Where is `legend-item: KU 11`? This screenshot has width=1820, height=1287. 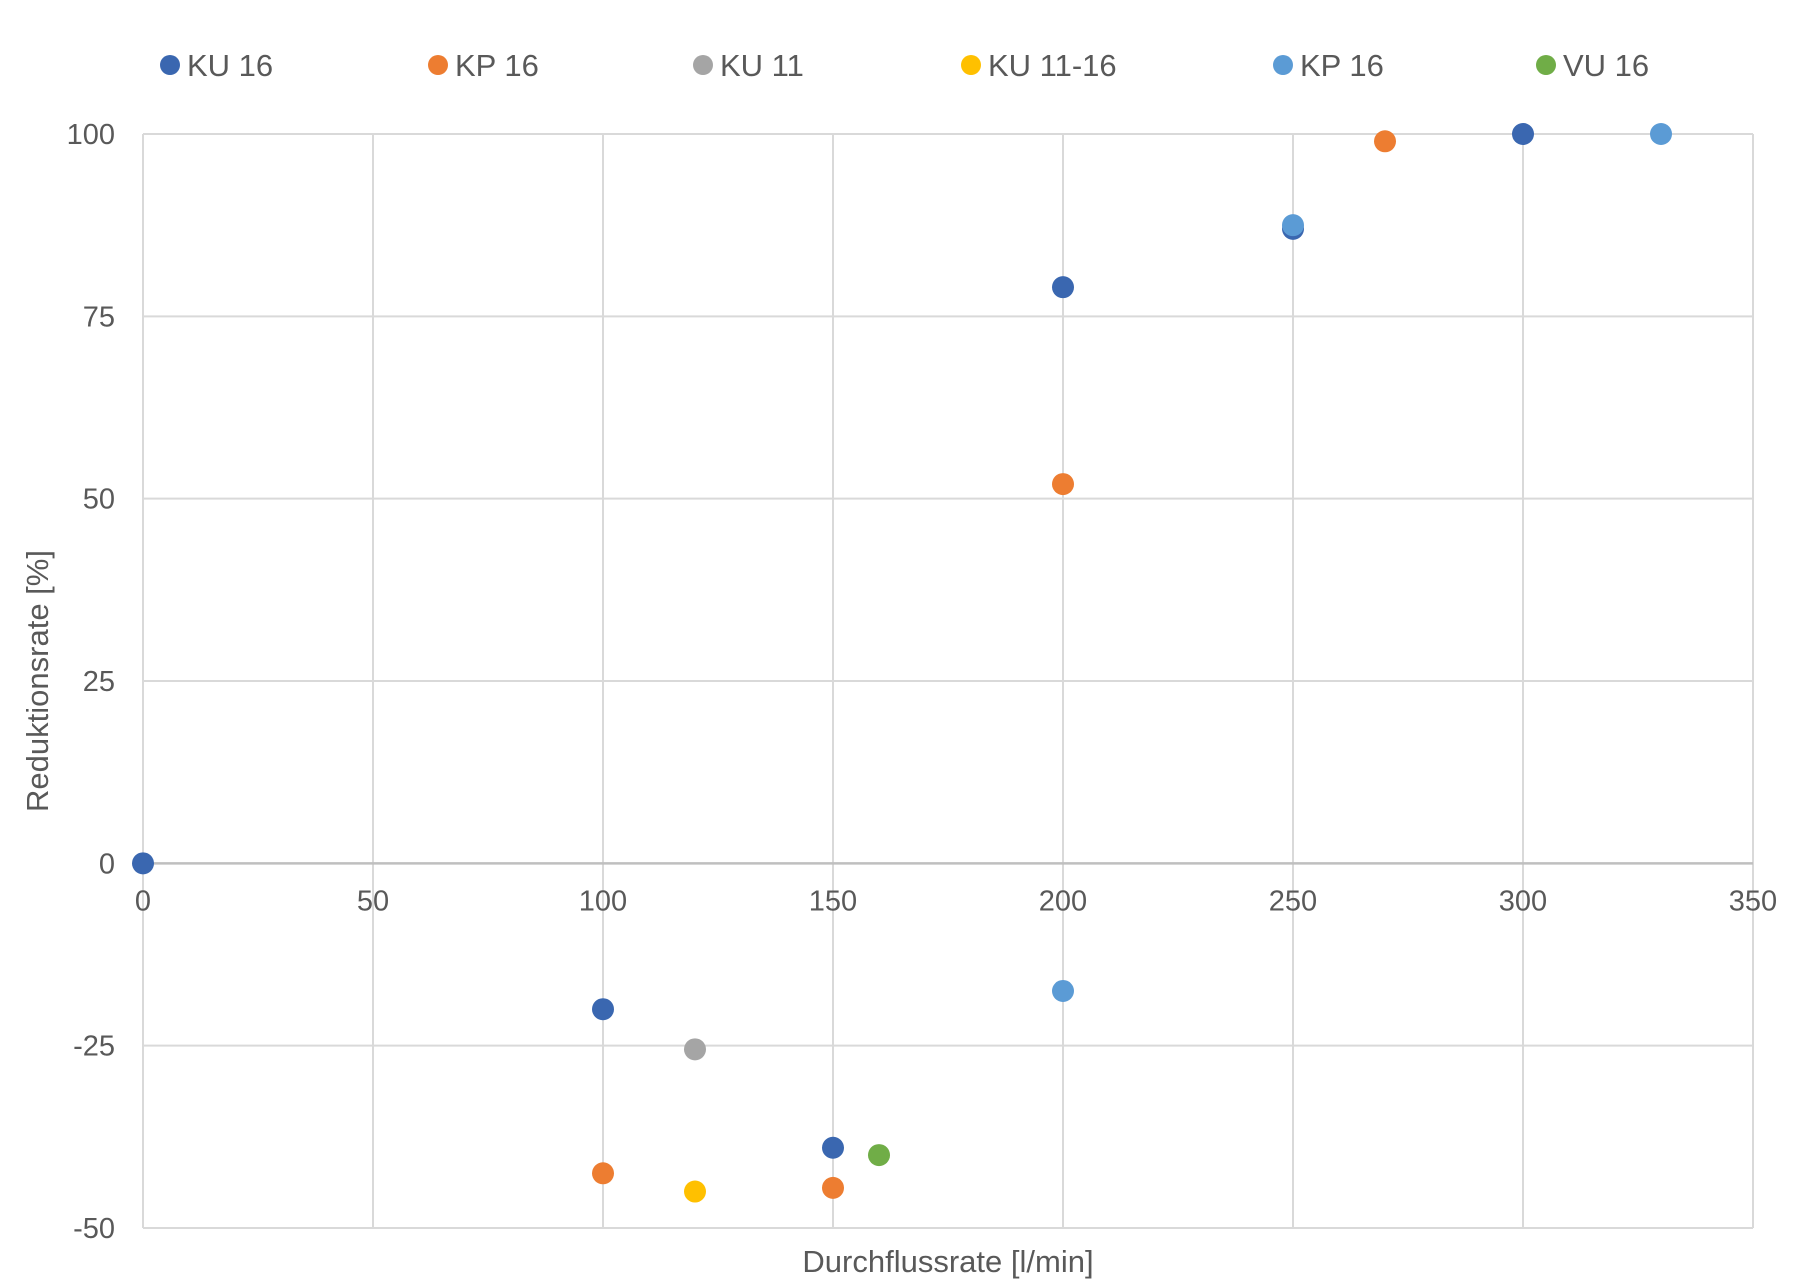 legend-item: KU 11 is located at coordinates (748, 65).